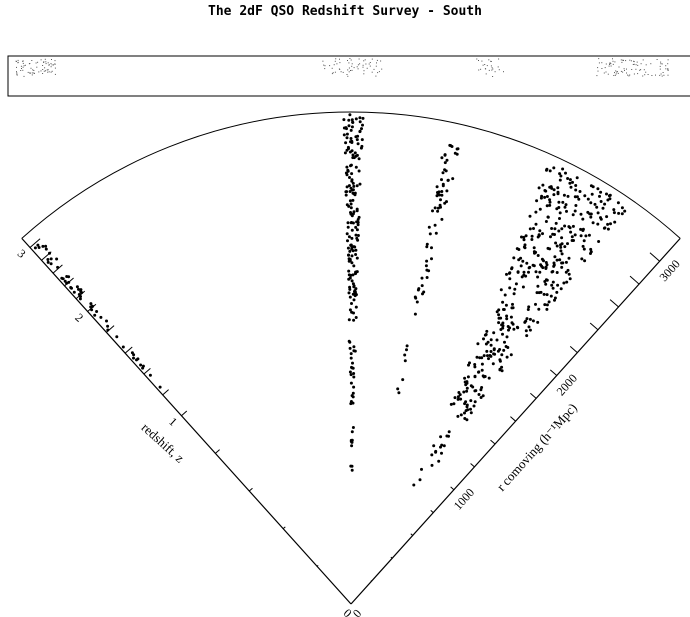  Describe the element at coordinates (173, 422) in the screenshot. I see `left-tick-label: 1` at that location.